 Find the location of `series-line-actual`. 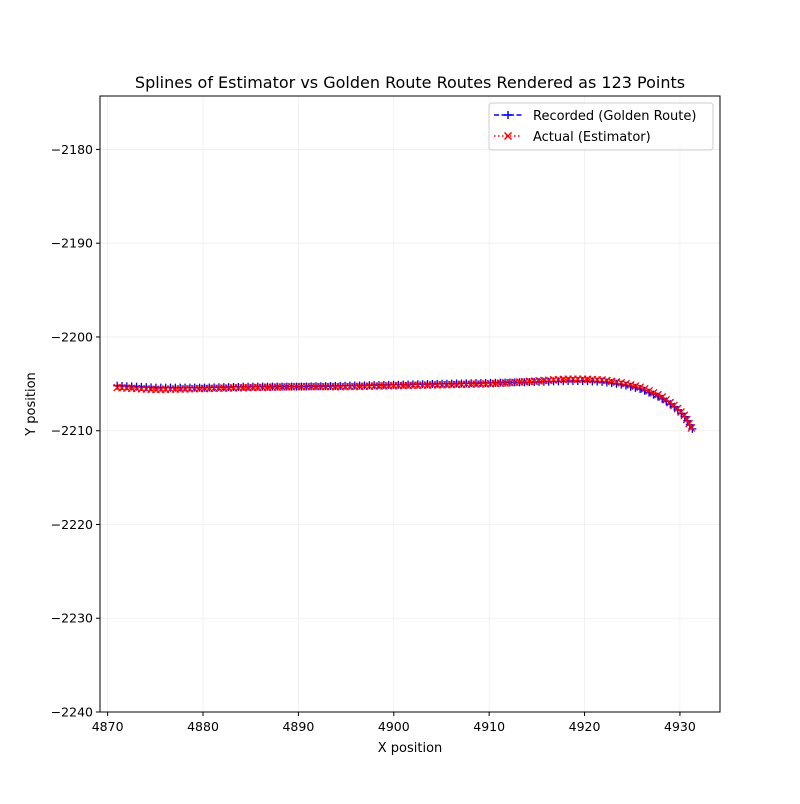

series-line-actual is located at coordinates (405, 403).